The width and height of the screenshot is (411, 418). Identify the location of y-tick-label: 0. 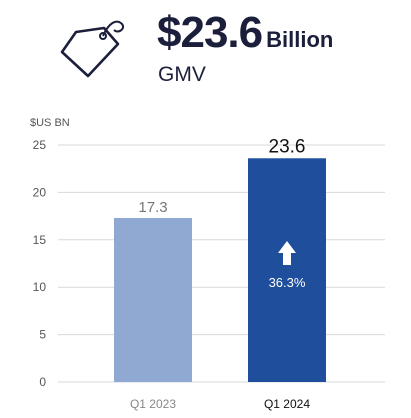
(42, 382).